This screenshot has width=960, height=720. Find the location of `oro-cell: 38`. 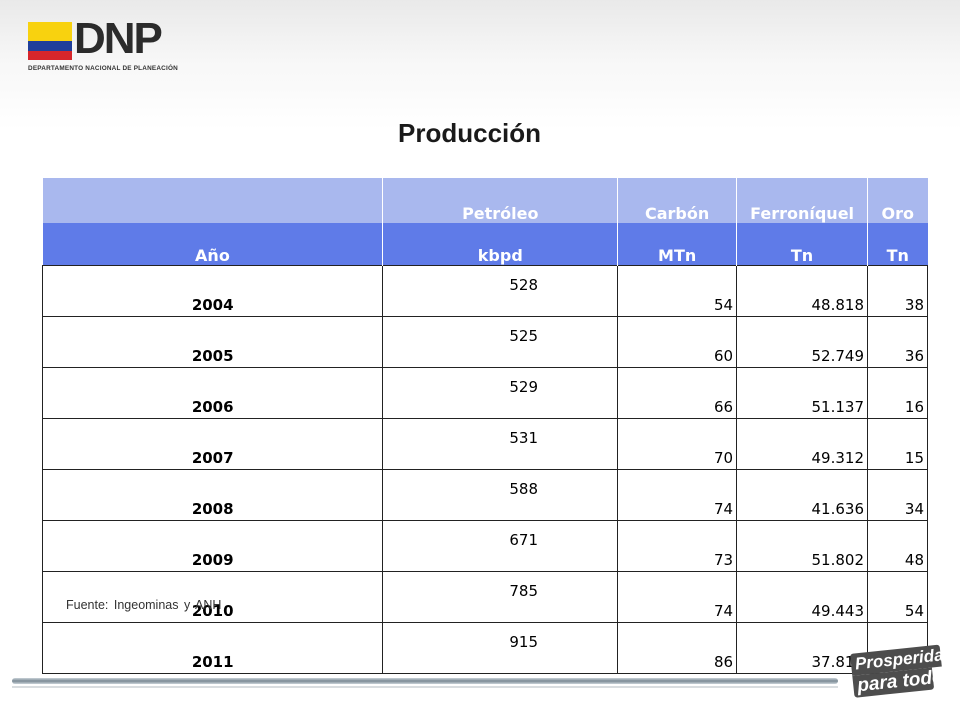

oro-cell: 38 is located at coordinates (897, 291).